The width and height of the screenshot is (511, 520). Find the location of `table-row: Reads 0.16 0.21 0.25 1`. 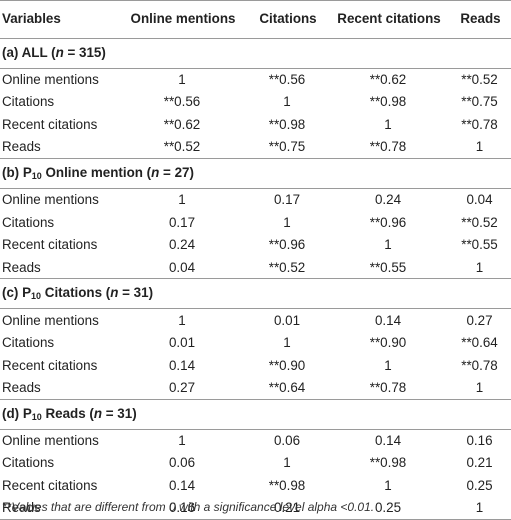

table-row: Reads 0.16 0.21 0.25 1 is located at coordinates (255, 508).